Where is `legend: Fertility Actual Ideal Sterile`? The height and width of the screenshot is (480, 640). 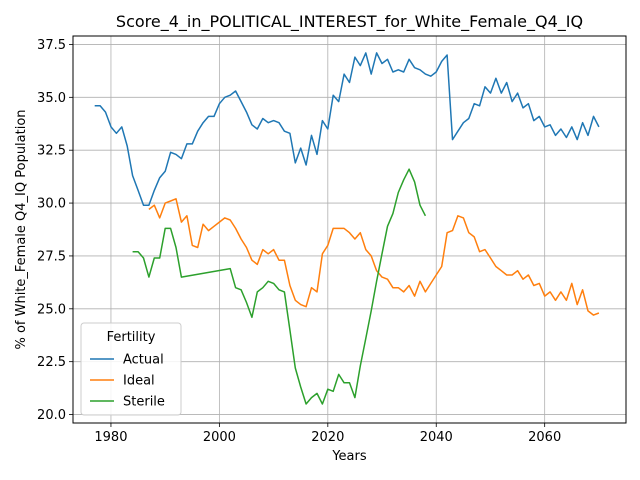
legend: Fertility Actual Ideal Sterile is located at coordinates (131, 369).